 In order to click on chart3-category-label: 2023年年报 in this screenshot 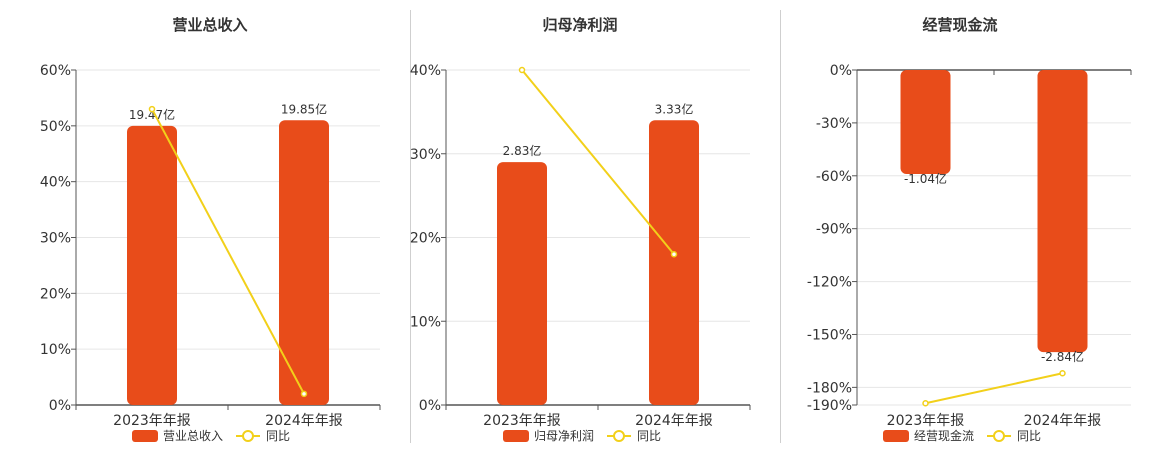, I will do `click(926, 421)`.